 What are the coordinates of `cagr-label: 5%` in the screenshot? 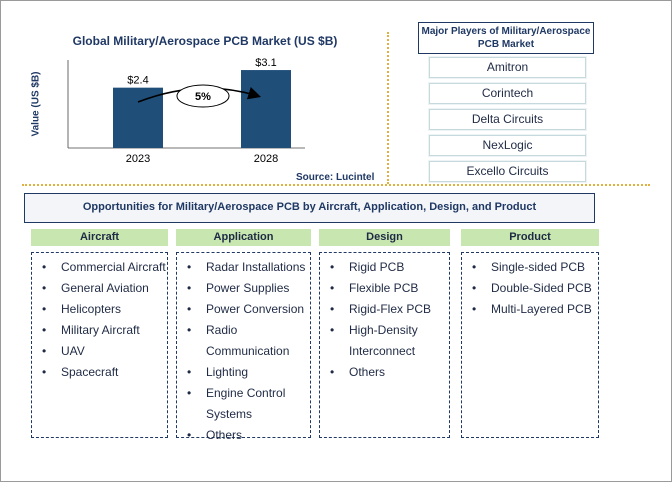 It's located at (203, 97).